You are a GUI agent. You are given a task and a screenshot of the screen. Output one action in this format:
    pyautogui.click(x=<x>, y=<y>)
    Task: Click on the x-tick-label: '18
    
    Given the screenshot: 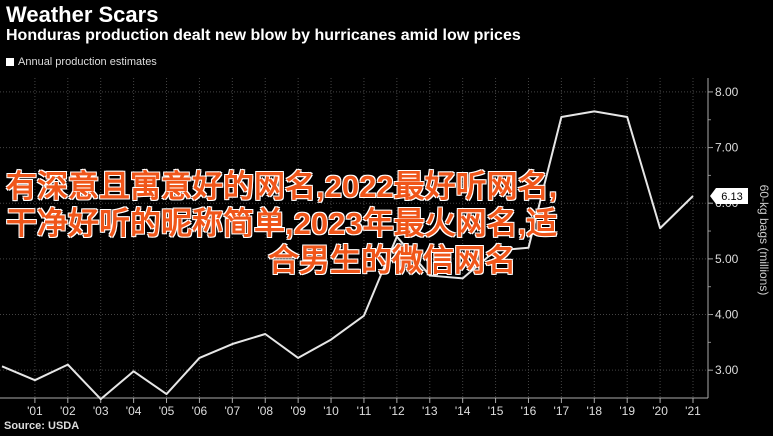 What is the action you would take?
    pyautogui.click(x=594, y=411)
    